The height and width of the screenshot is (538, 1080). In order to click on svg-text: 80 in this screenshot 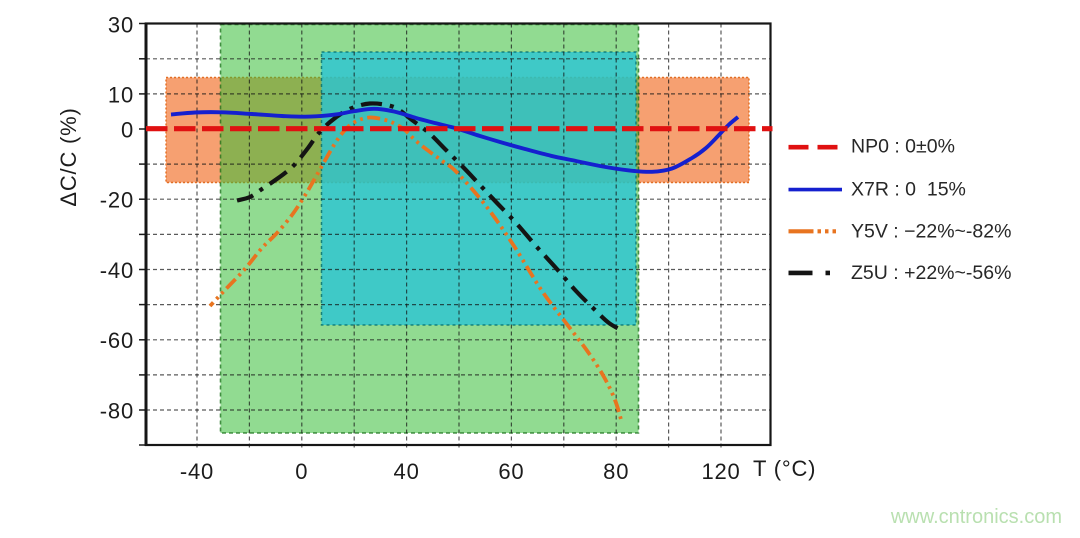, I will do `click(616, 471)`.